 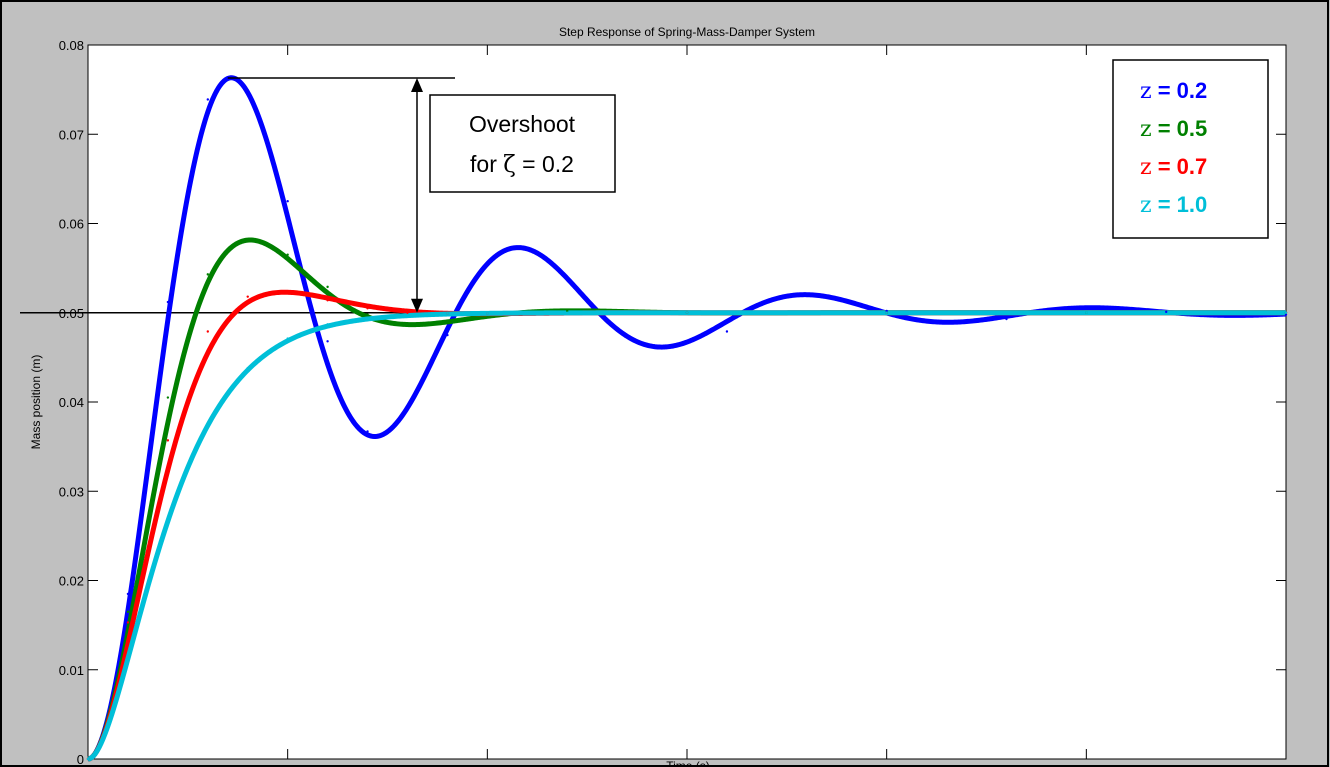 What do you see at coordinates (417, 85) in the screenshot?
I see `overshoot-arrow-head-up` at bounding box center [417, 85].